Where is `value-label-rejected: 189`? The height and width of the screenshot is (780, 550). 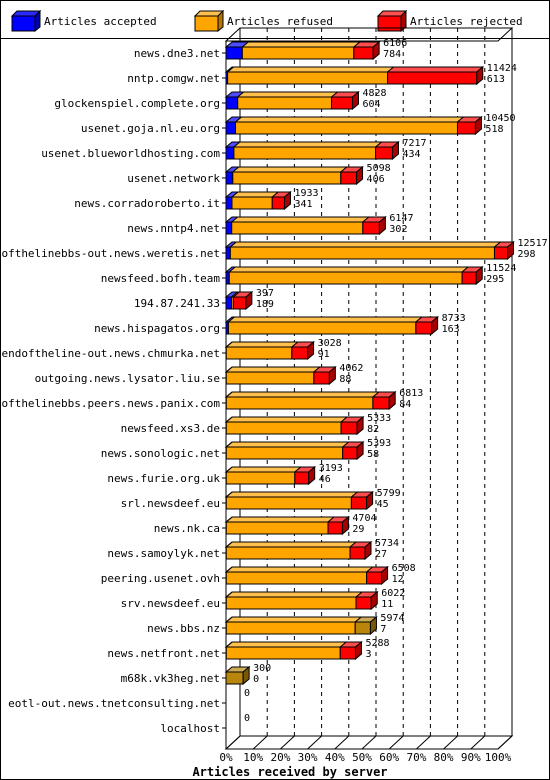
value-label-rejected: 189 is located at coordinates (265, 304).